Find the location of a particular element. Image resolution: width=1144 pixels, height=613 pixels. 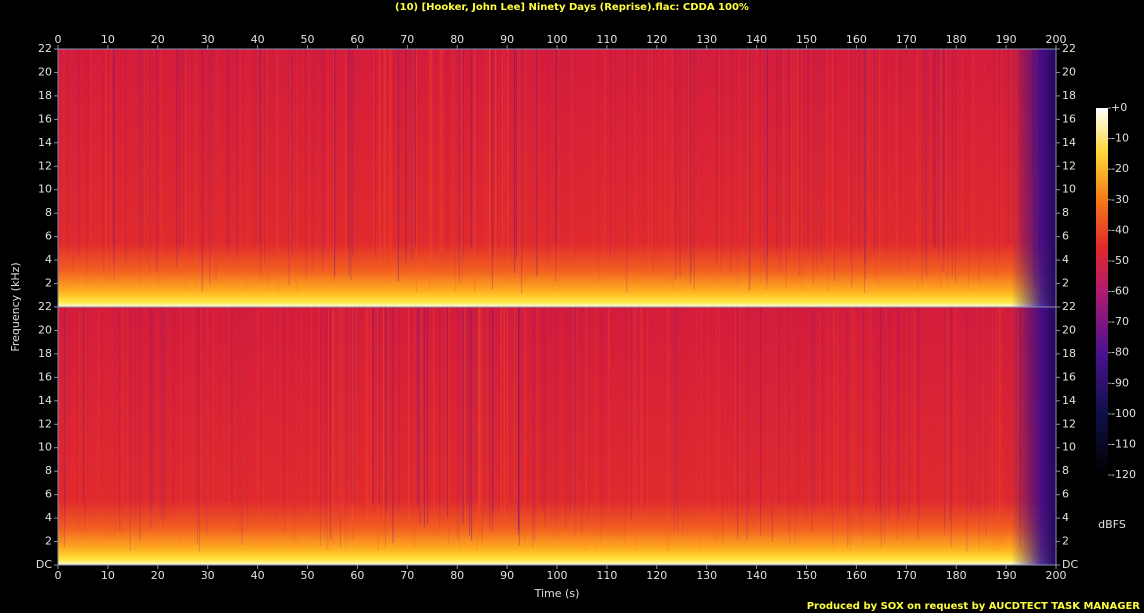

x-tick-label: 160 is located at coordinates (856, 39).